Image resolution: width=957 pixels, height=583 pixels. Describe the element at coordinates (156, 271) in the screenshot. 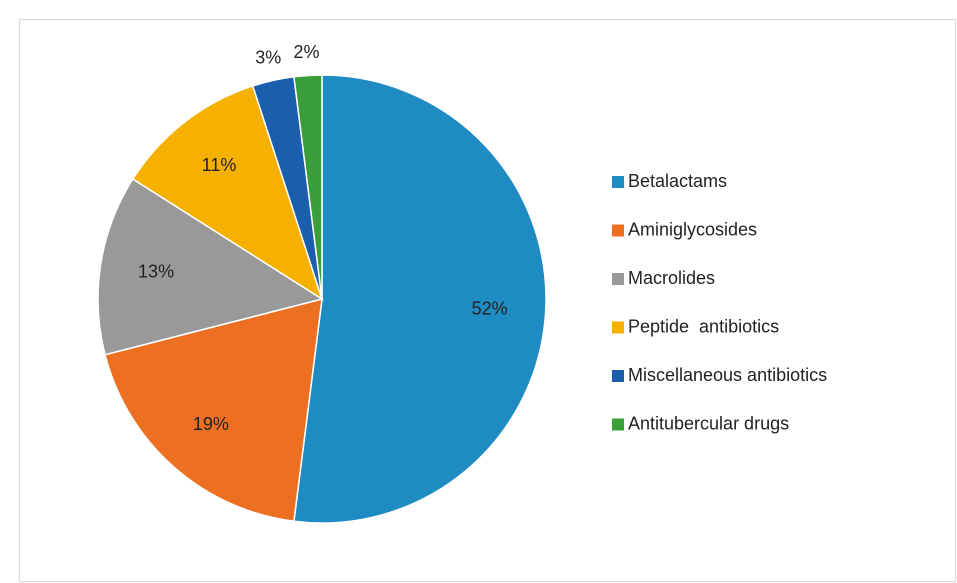

I see `data-label: 13%` at that location.